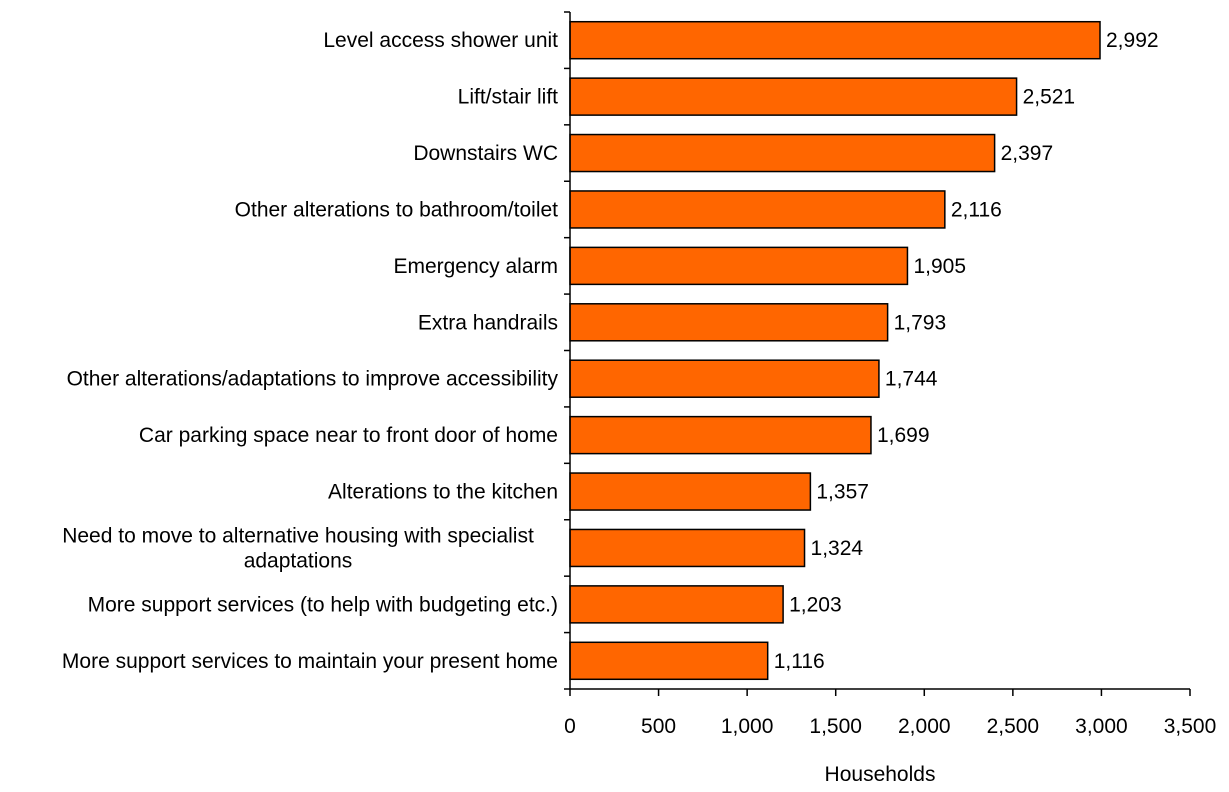 This screenshot has width=1229, height=792. What do you see at coordinates (835, 726) in the screenshot?
I see `x-tick-label: 1,500` at bounding box center [835, 726].